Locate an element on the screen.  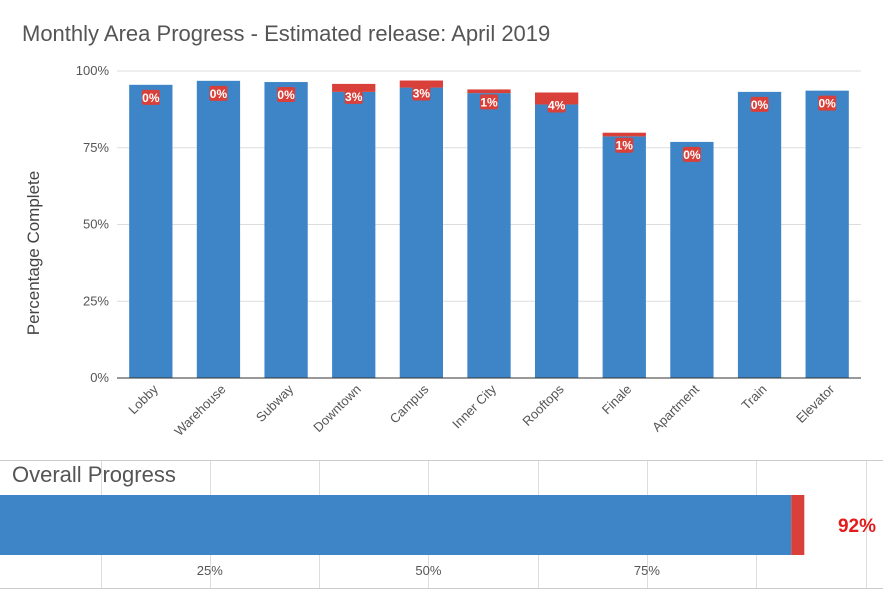
x-tick-label: Inner City is located at coordinates (474, 406).